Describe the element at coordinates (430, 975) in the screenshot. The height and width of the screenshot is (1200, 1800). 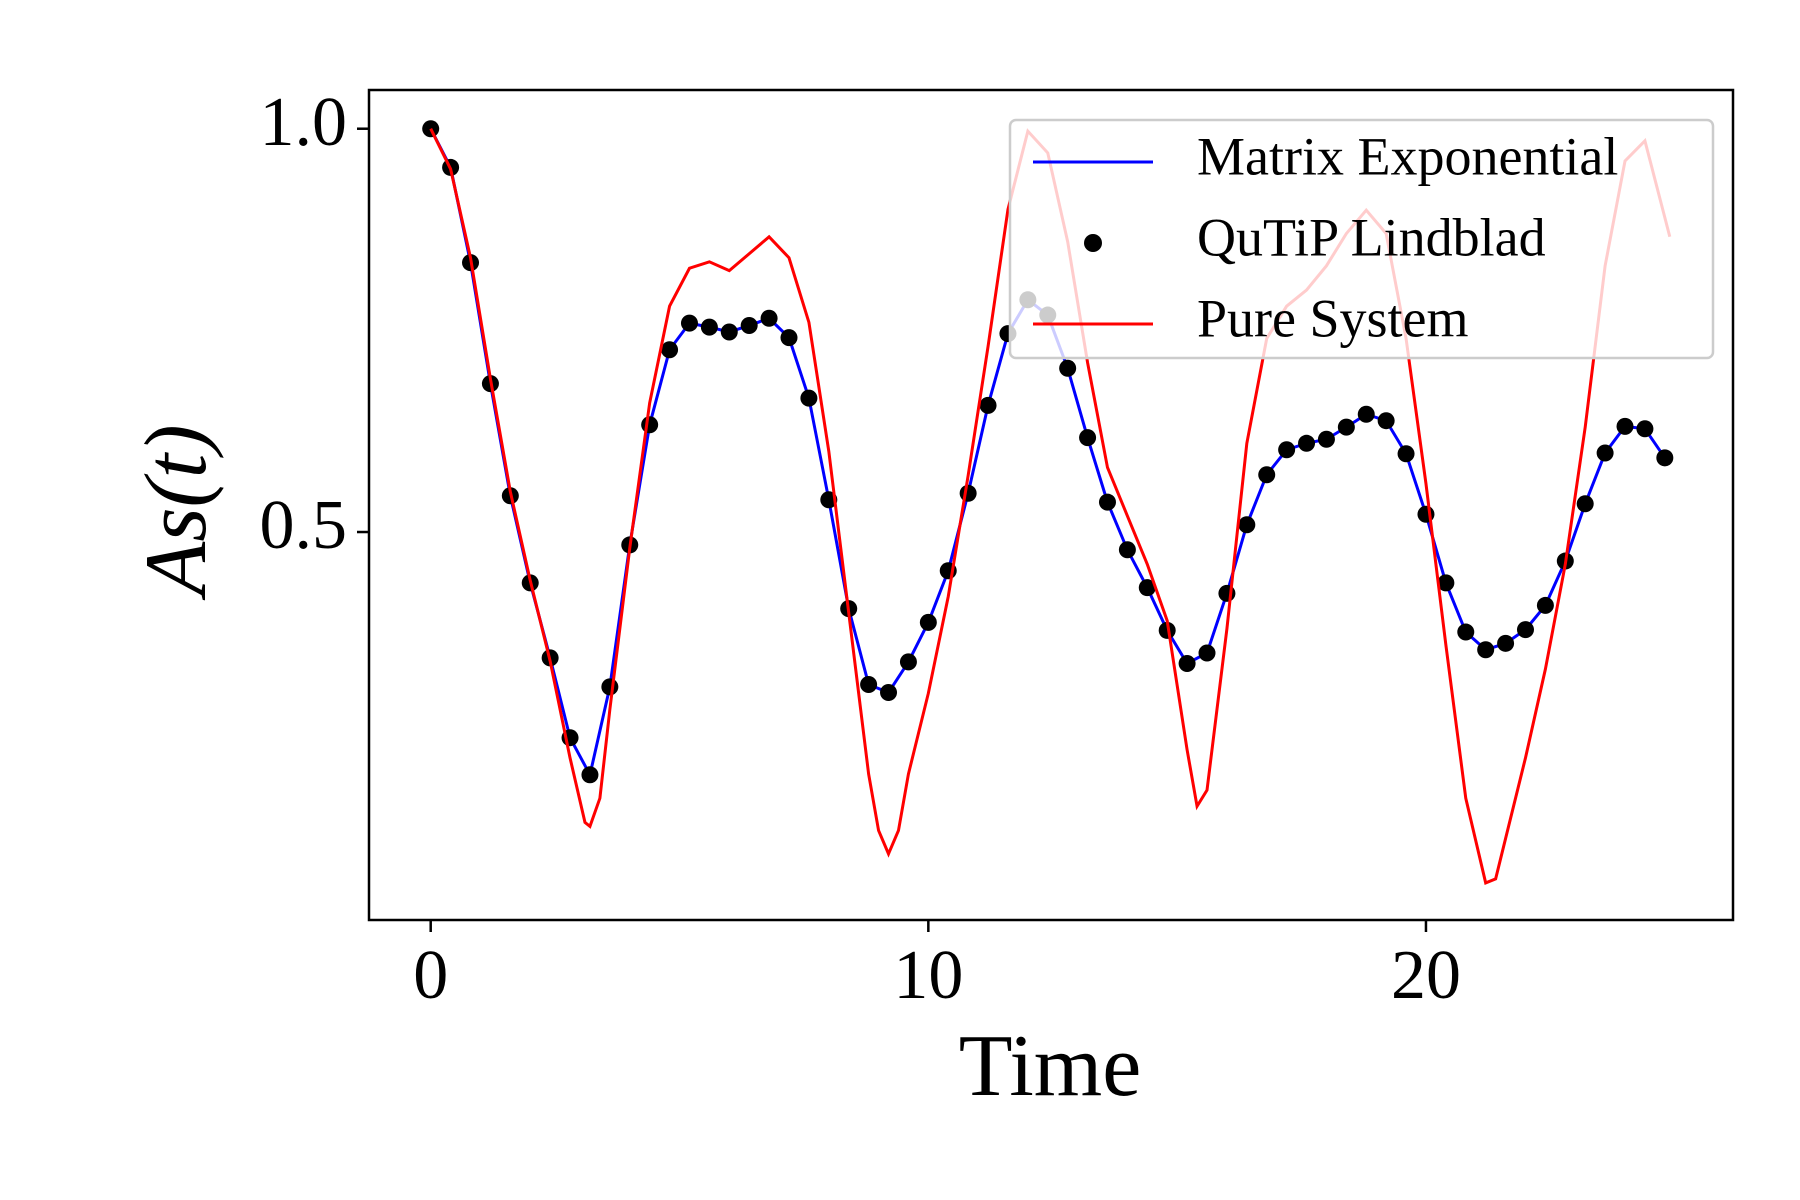
I see `x-tick-label: 0` at that location.